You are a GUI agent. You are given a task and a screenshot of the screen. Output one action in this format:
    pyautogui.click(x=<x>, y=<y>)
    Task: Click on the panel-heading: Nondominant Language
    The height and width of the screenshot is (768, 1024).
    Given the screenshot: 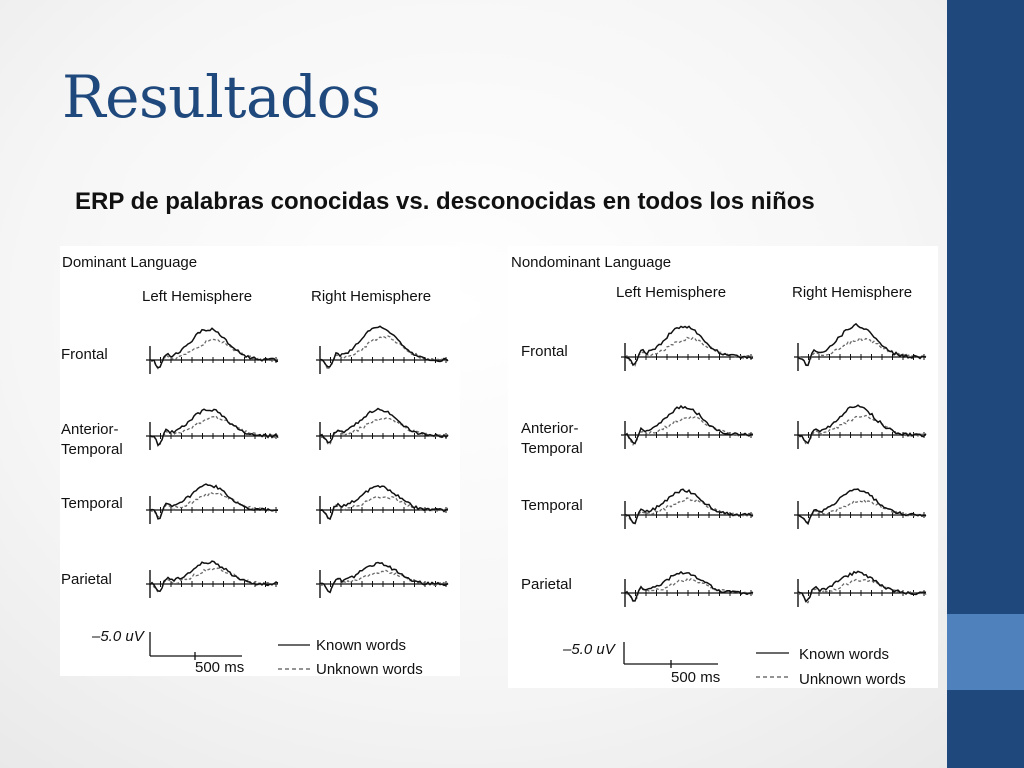 What is the action you would take?
    pyautogui.click(x=591, y=262)
    